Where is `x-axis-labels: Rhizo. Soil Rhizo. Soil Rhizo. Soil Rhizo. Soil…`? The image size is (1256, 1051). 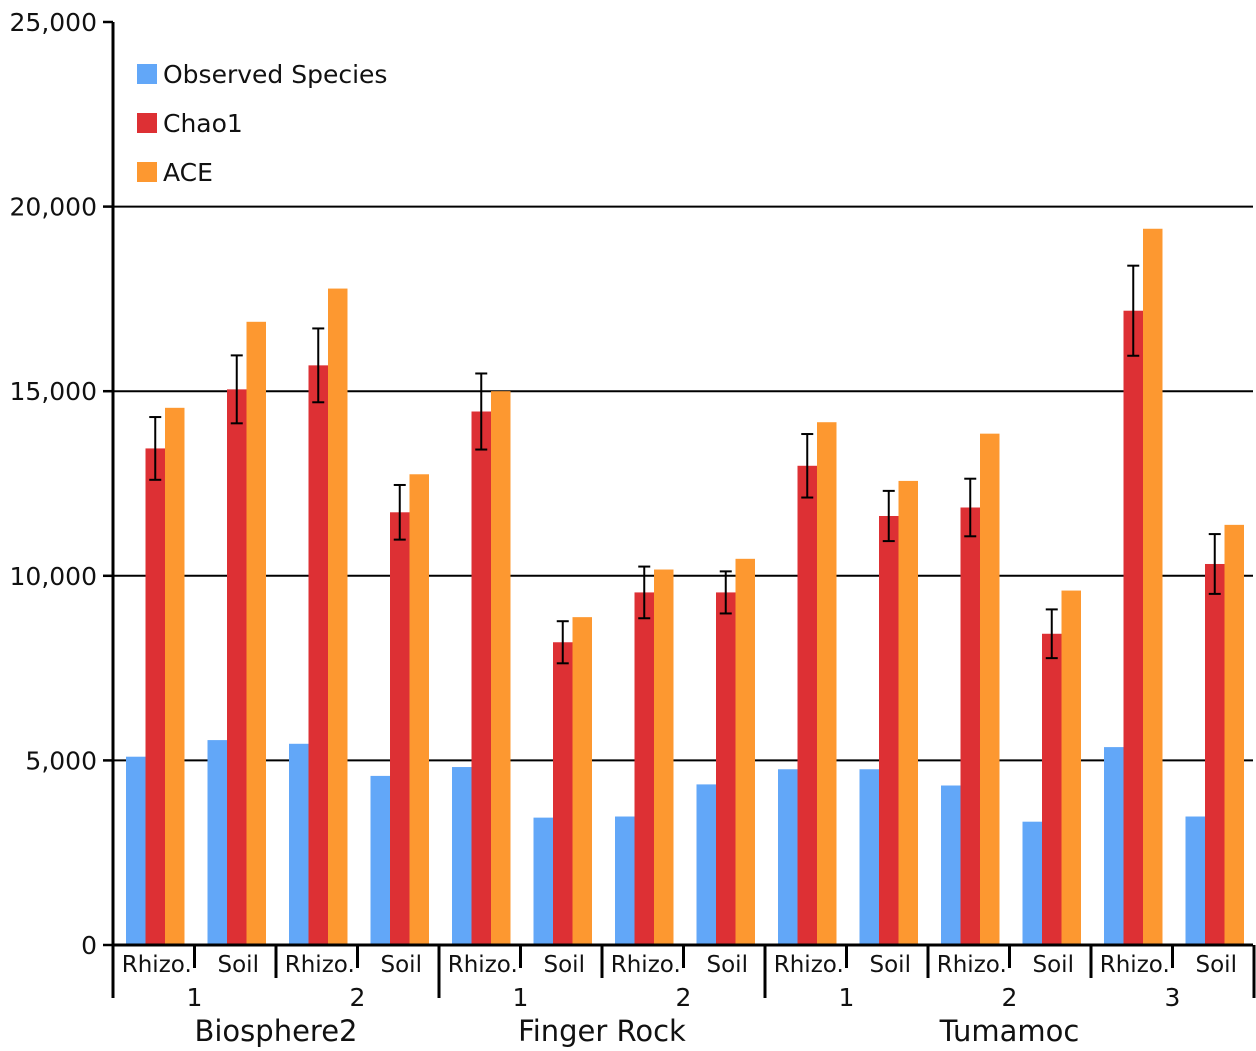
x-axis-labels: Rhizo. Soil Rhizo. Soil Rhizo. Soil Rhizo. Soil… is located at coordinates (679, 1000).